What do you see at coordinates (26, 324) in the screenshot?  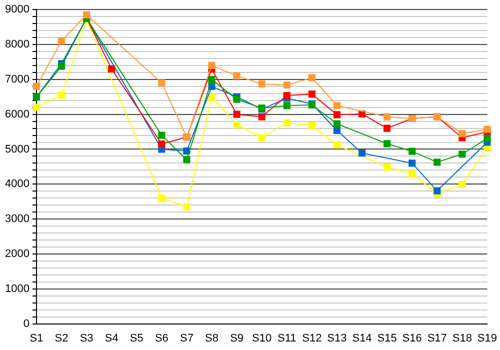 I see `y-tick-label: 0` at bounding box center [26, 324].